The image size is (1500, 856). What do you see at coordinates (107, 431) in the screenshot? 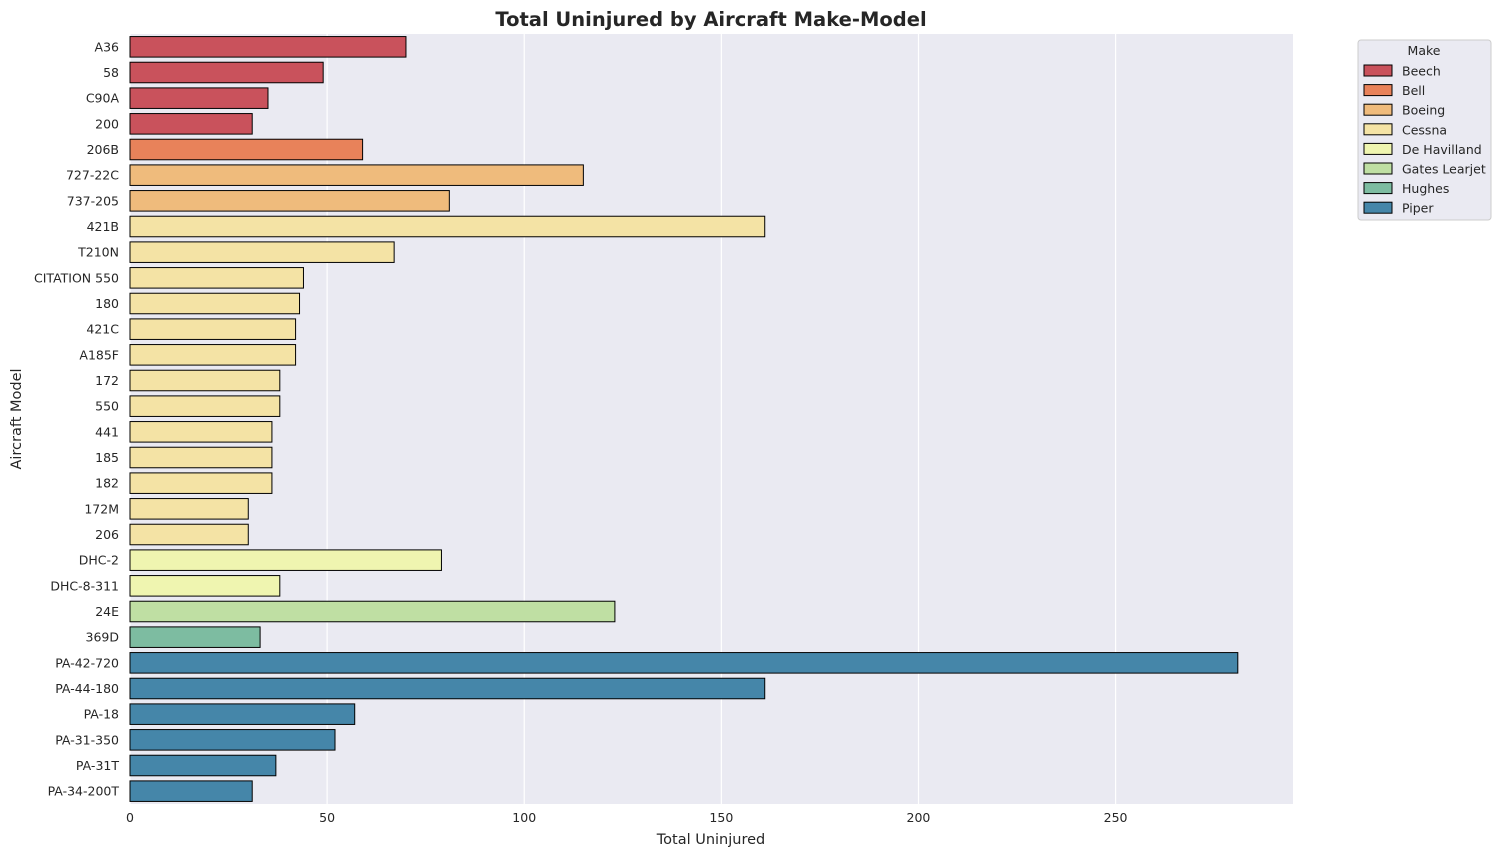
I see `y-tick-label: 441` at bounding box center [107, 431].